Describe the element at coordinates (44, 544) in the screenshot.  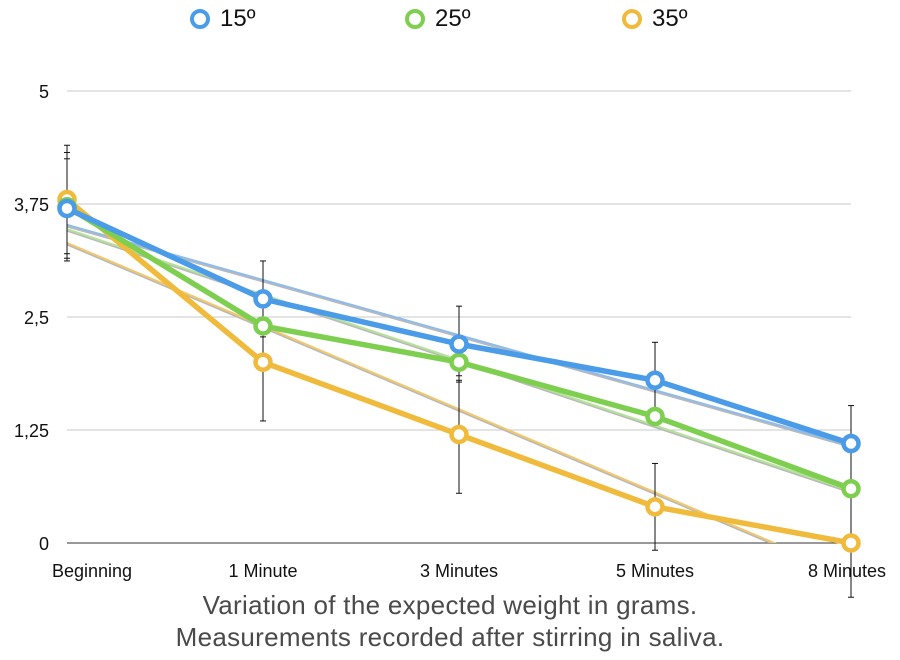
I see `y-tick-label-0: 0` at that location.